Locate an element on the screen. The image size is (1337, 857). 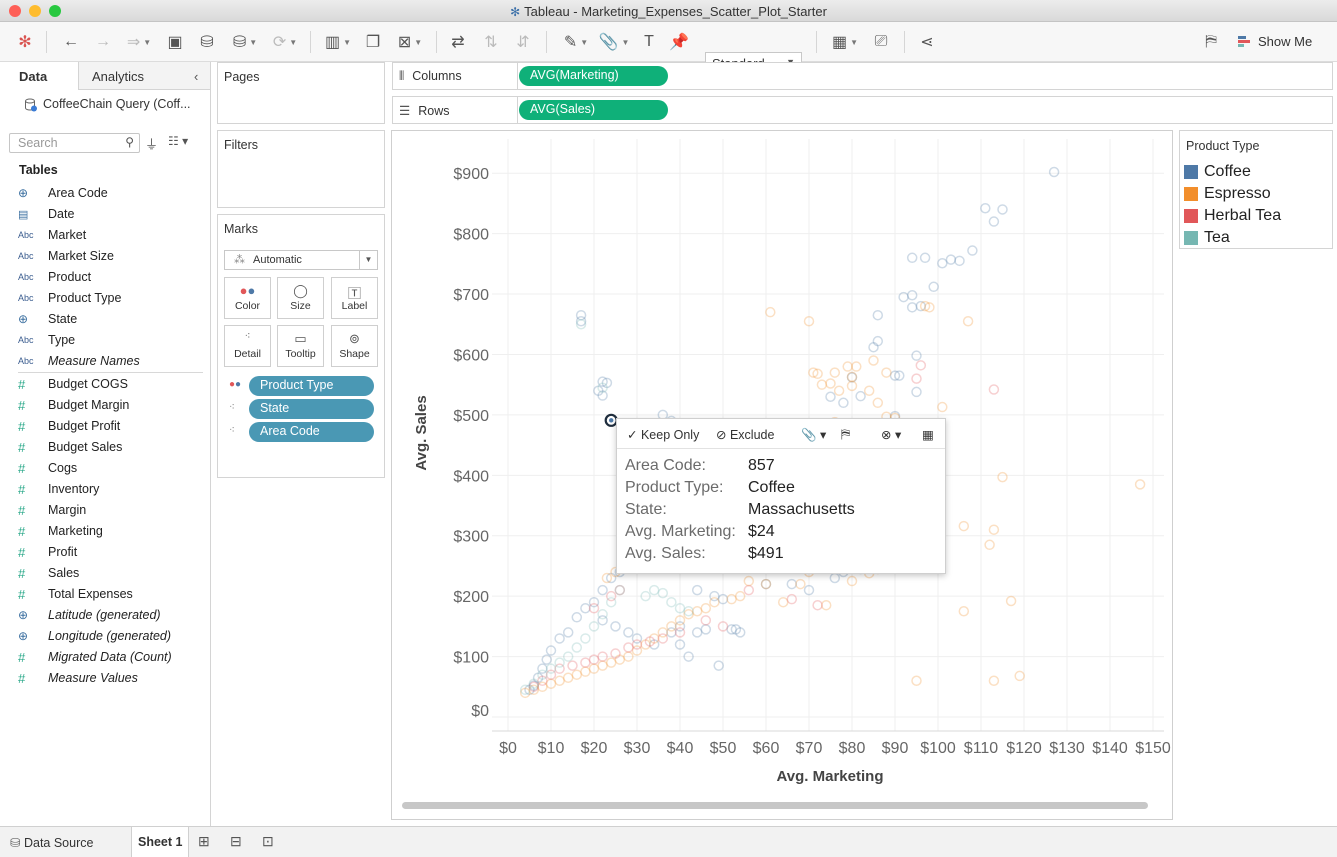
fix-axes-icon: 📌 is located at coordinates (679, 42).